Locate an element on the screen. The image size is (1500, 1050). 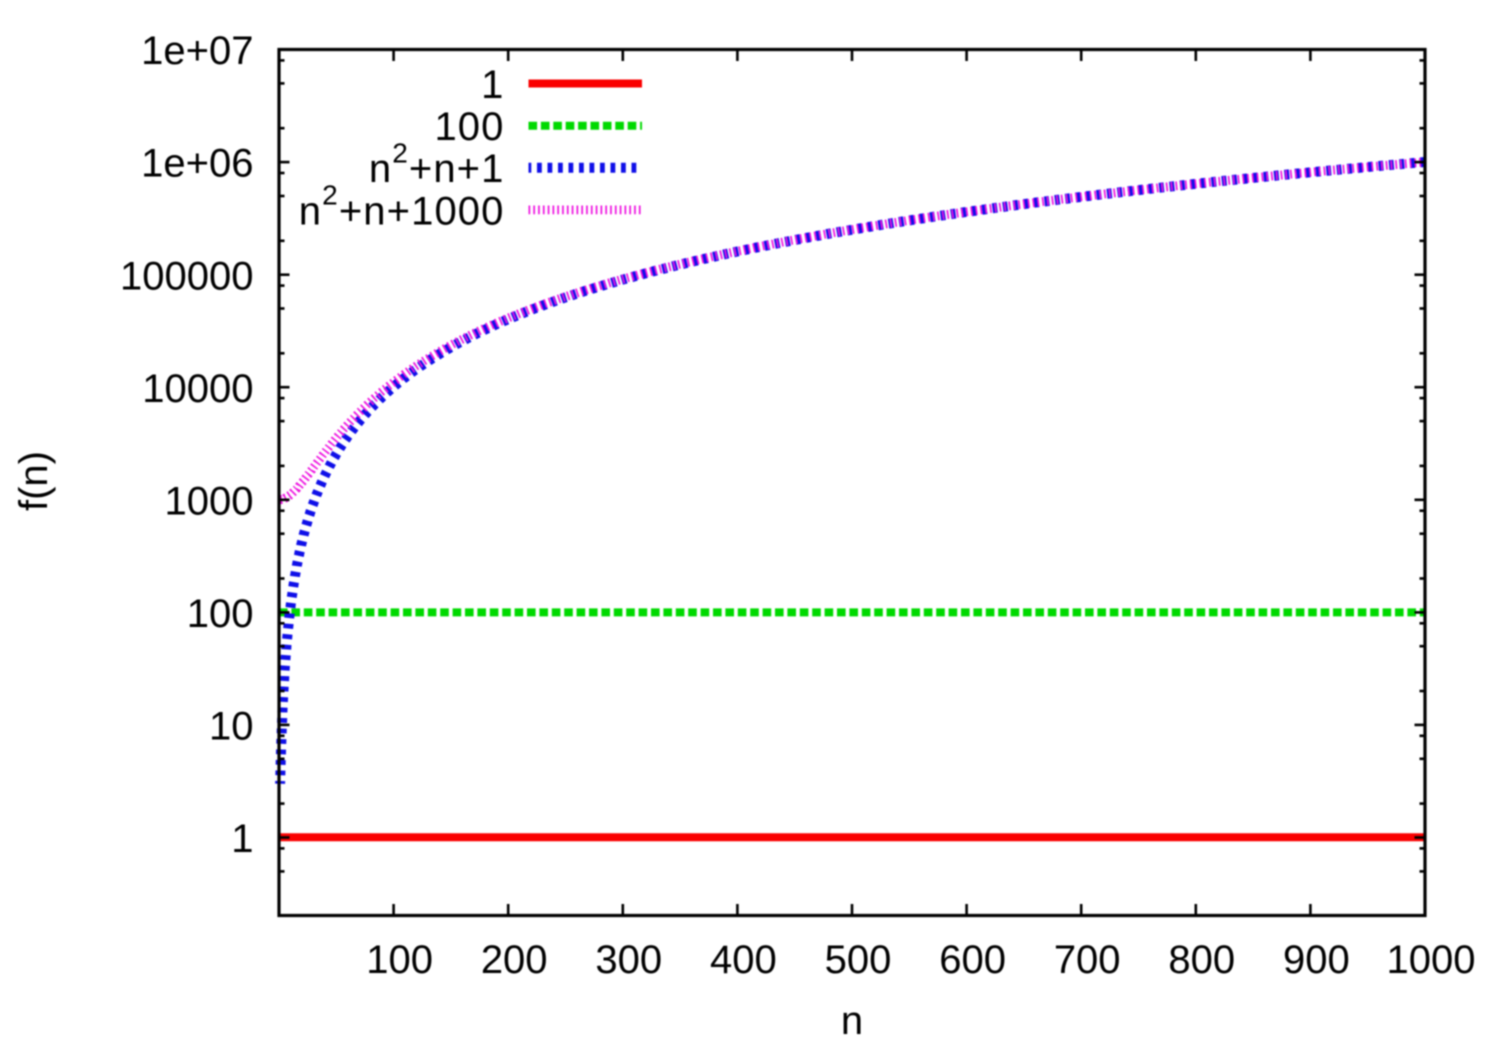
svg-text: n2+n+1 is located at coordinates (437, 165).